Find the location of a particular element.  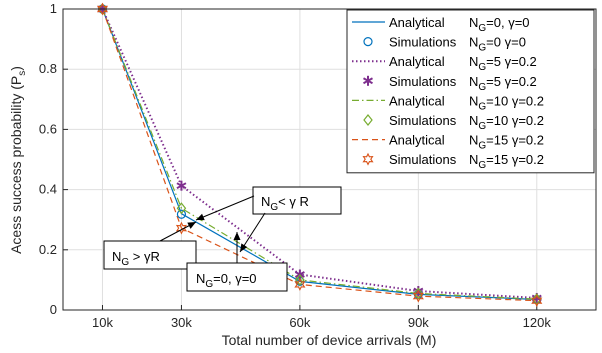

legend-entry: Simulations NG=5 γ=0.2 is located at coordinates (450, 83).